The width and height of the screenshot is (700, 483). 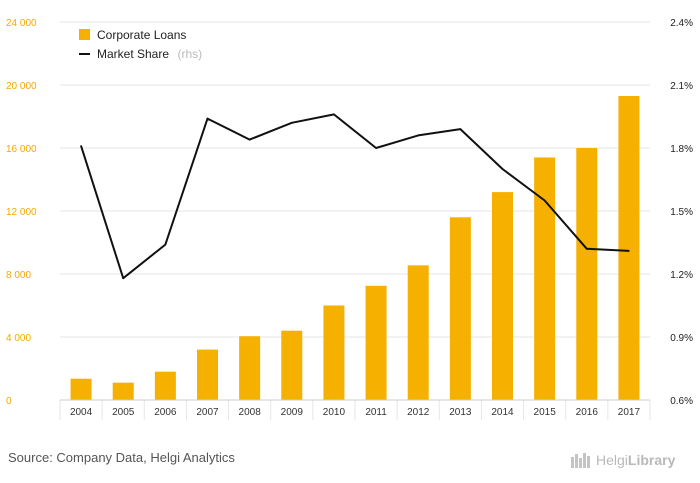 What do you see at coordinates (21, 23) in the screenshot?
I see `y-left-tick-label: 24 000` at bounding box center [21, 23].